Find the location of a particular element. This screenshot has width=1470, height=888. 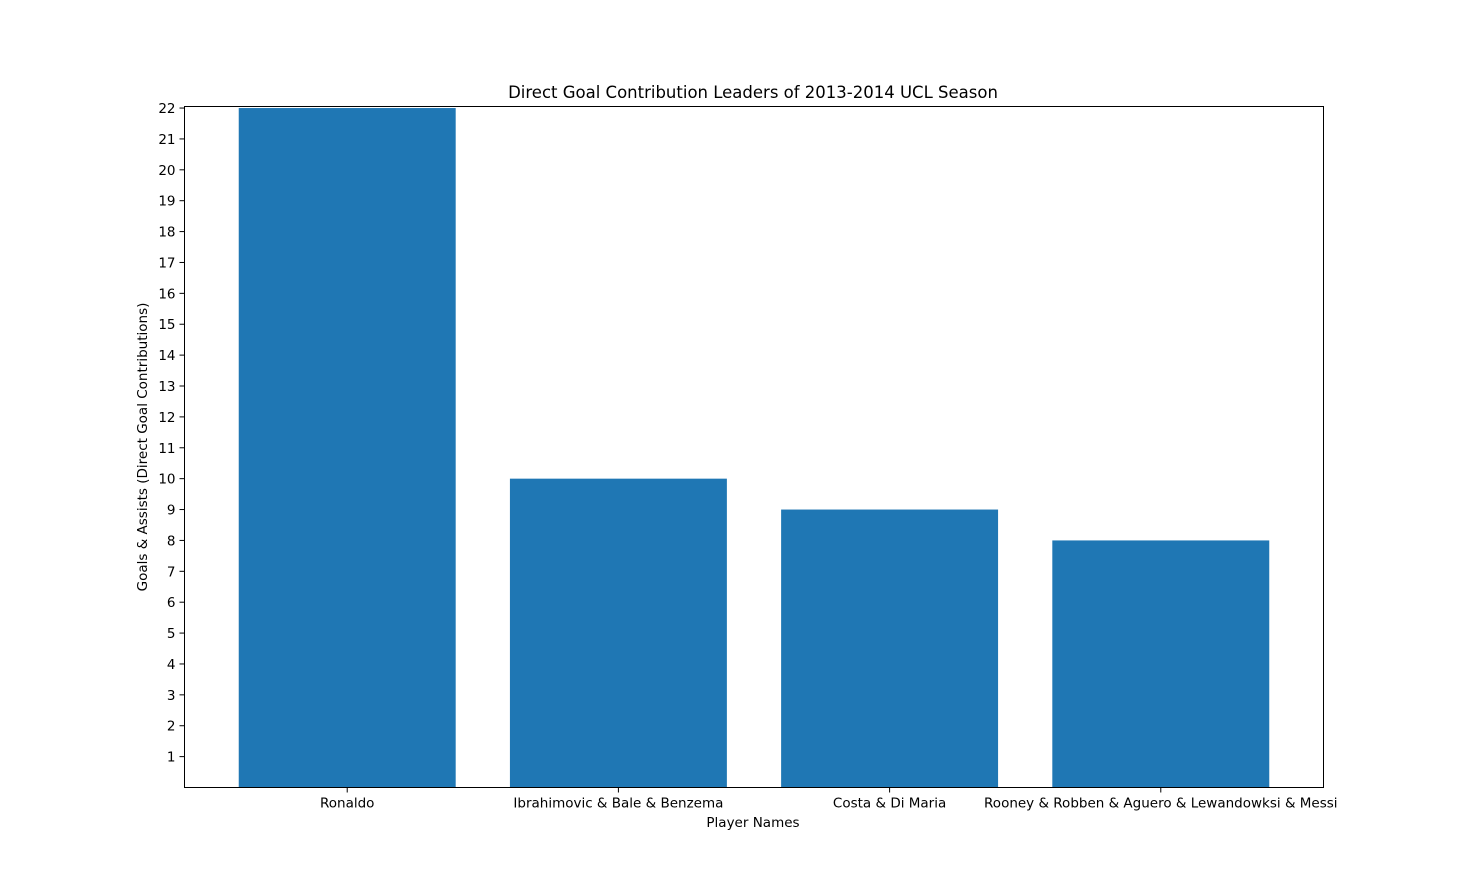

y-tick-label: 6 is located at coordinates (171, 603).